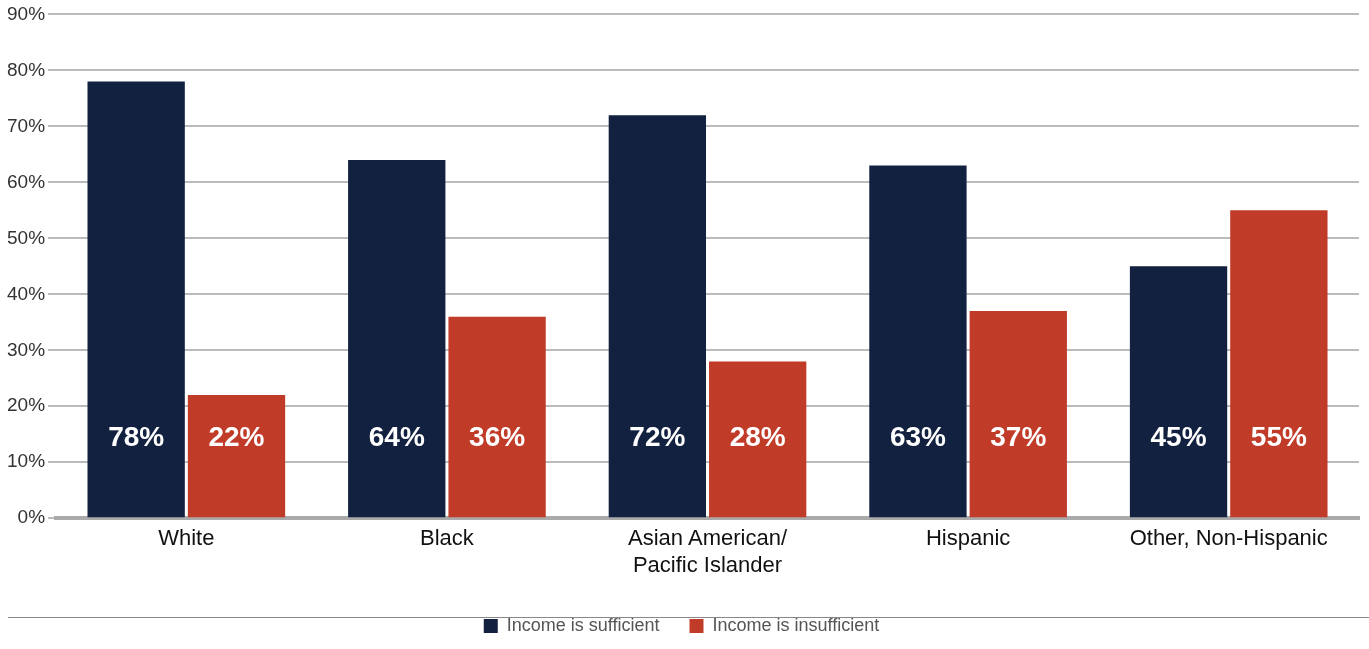  Describe the element at coordinates (26, 461) in the screenshot. I see `y-tick-label: 10%` at that location.